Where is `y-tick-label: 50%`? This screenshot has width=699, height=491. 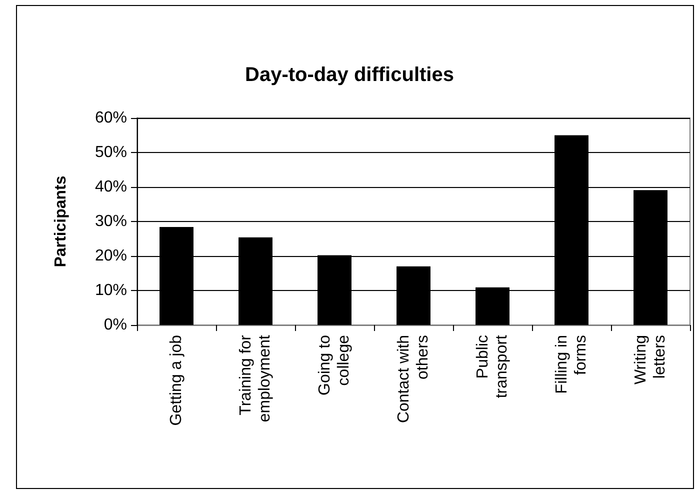
y-tick-label: 50% is located at coordinates (110, 152).